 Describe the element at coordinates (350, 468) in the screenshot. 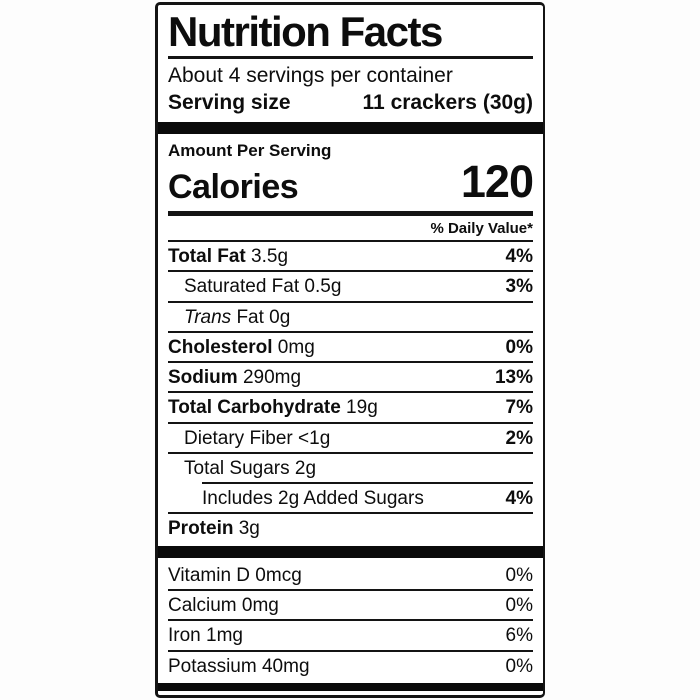

I see `nutrient-row: Total Sugars 2g` at that location.